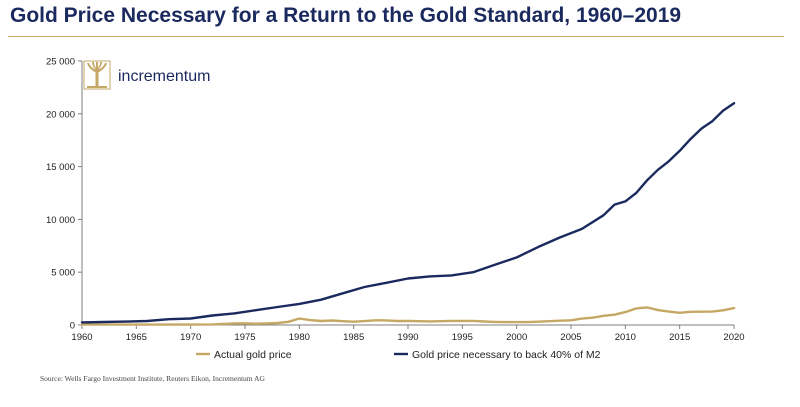  I want to click on y-tick-label: 5 000, so click(63, 273).